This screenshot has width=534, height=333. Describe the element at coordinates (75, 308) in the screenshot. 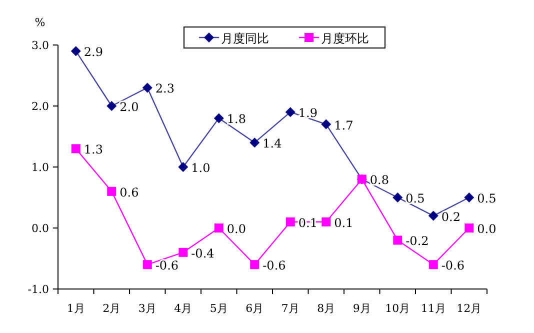

I see `x-tick-label: 1月` at that location.